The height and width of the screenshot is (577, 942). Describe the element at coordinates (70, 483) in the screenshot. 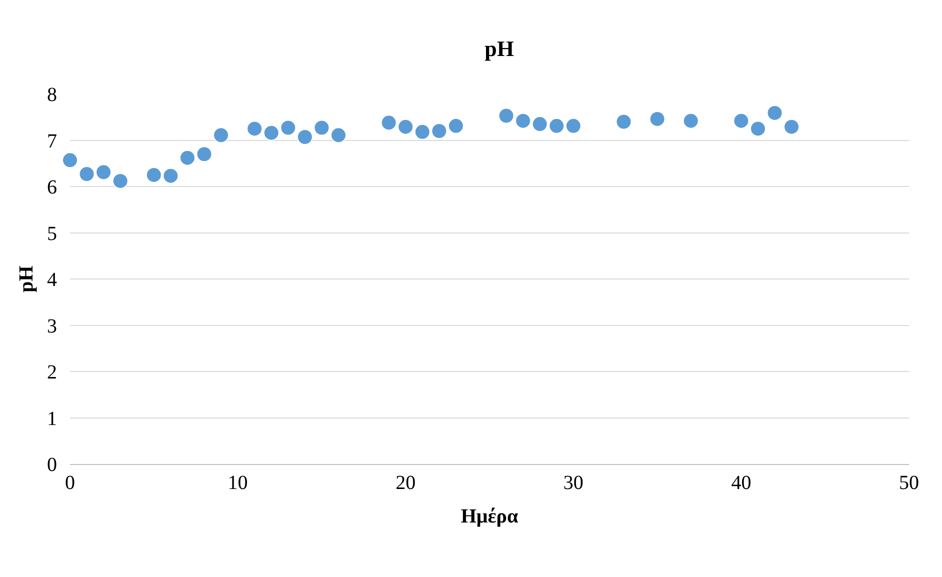

I see `x-tick-label: 0` at that location.